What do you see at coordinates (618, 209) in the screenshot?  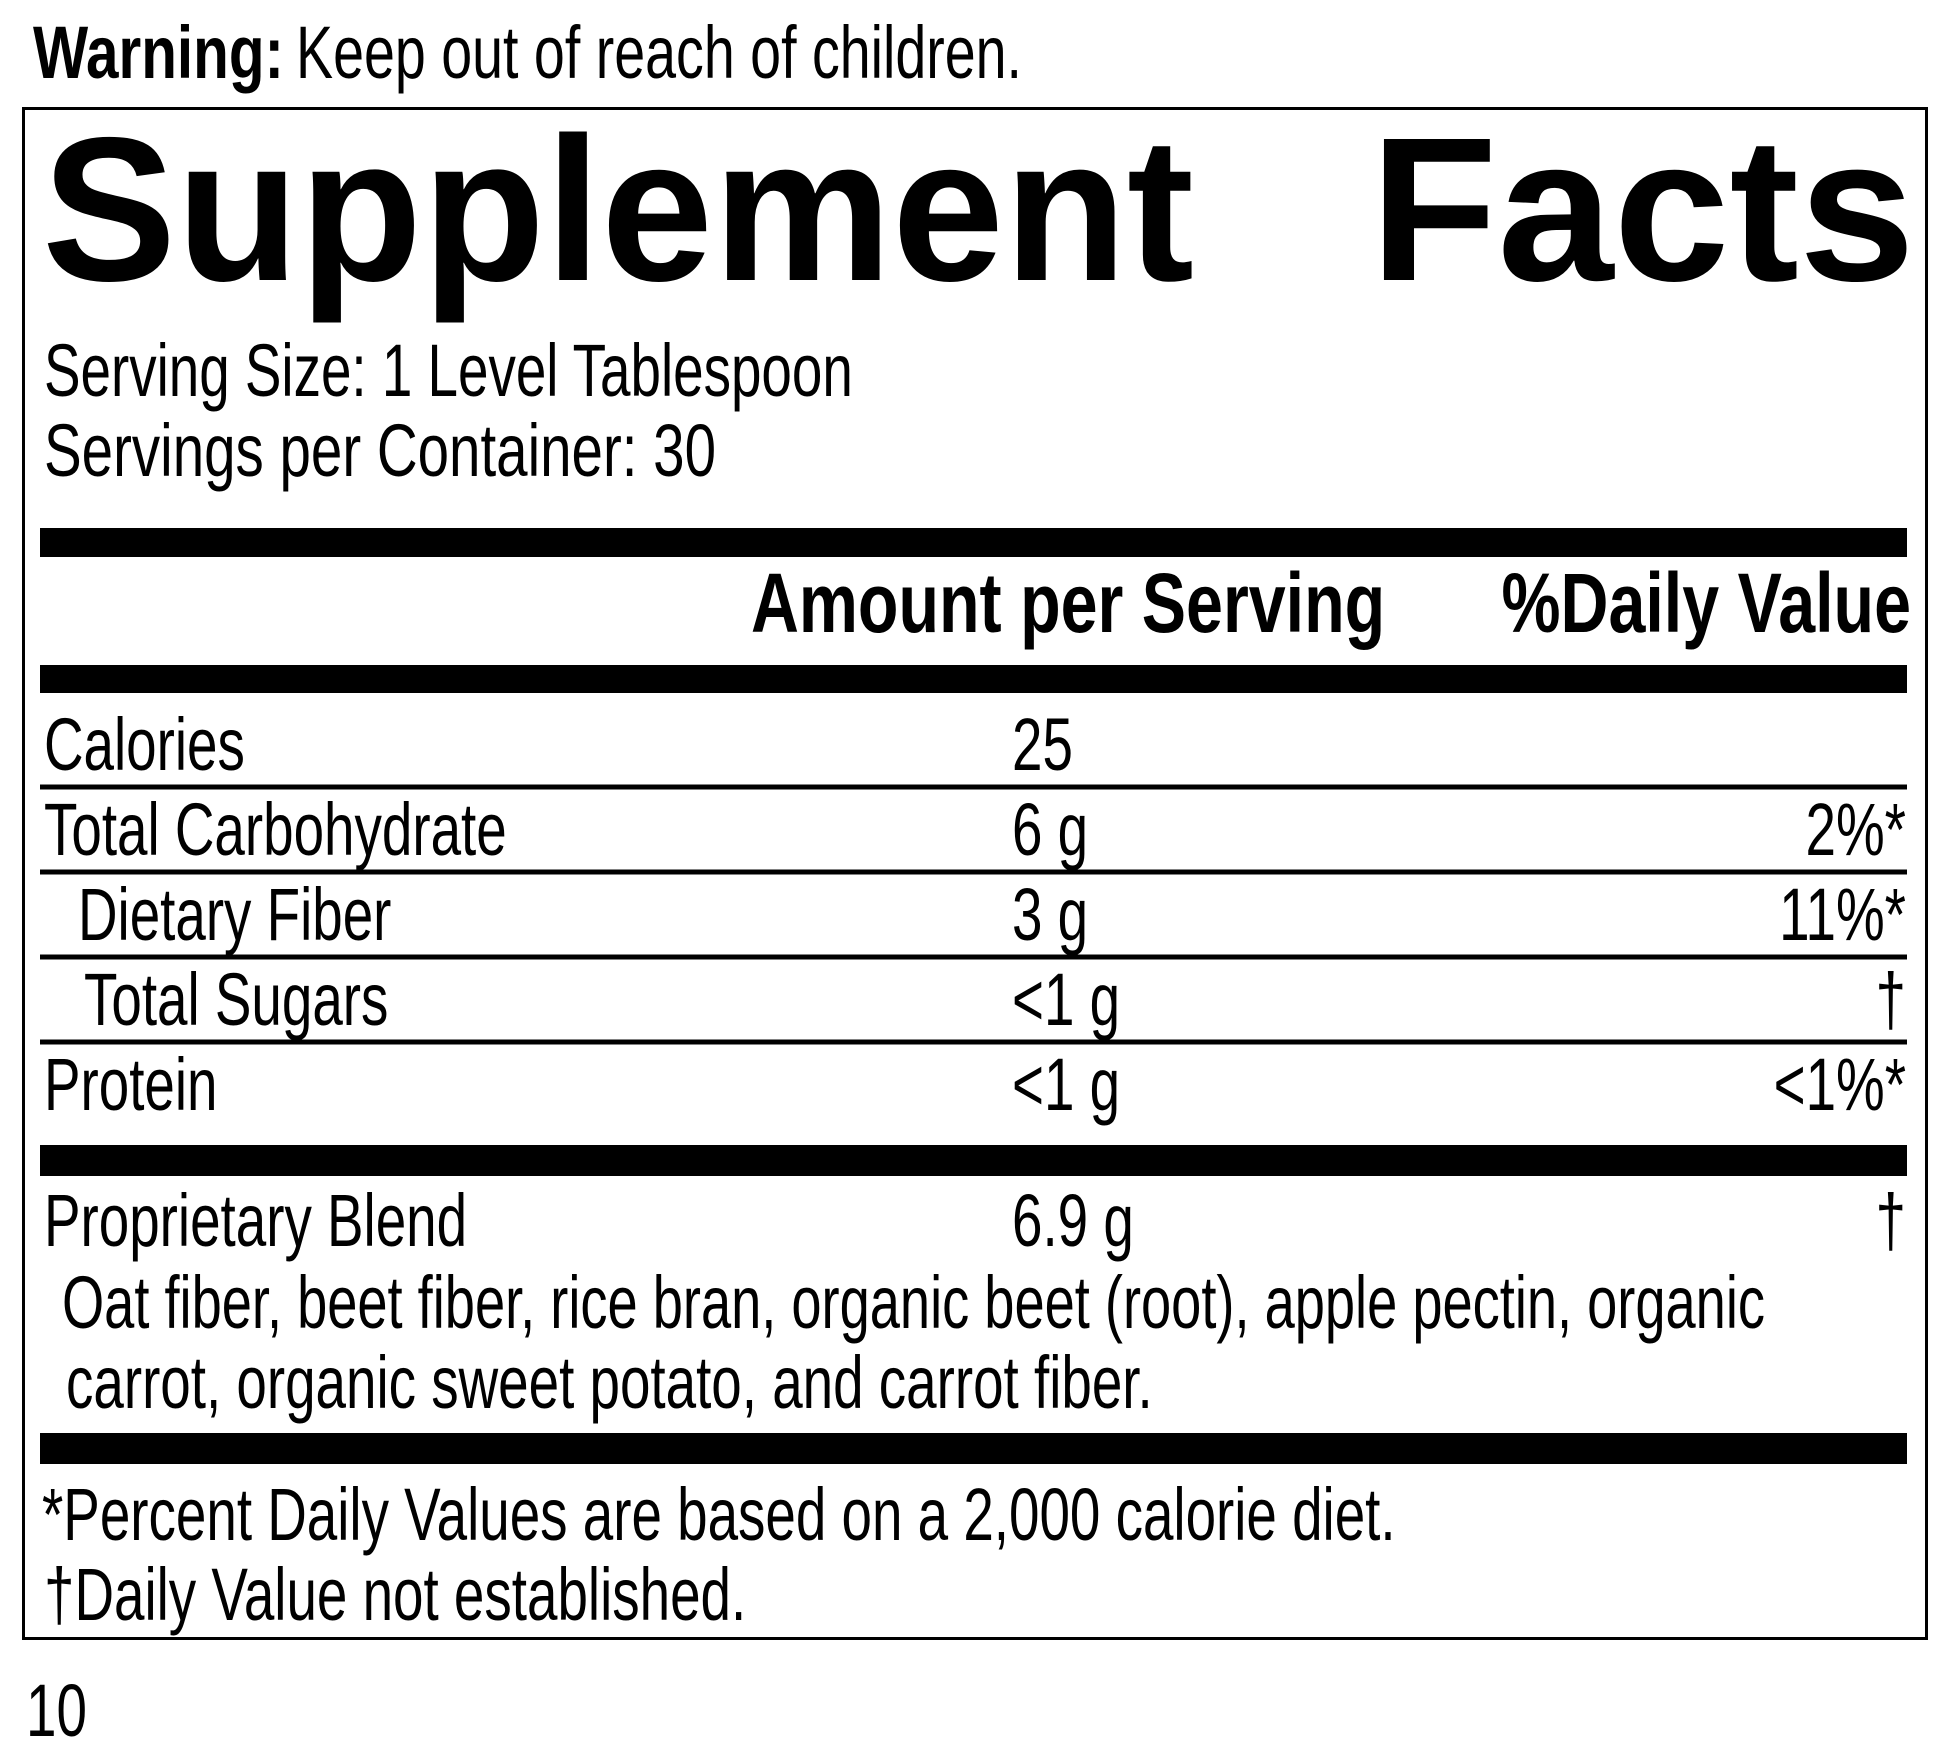 I see `svg-text: Supplement` at bounding box center [618, 209].